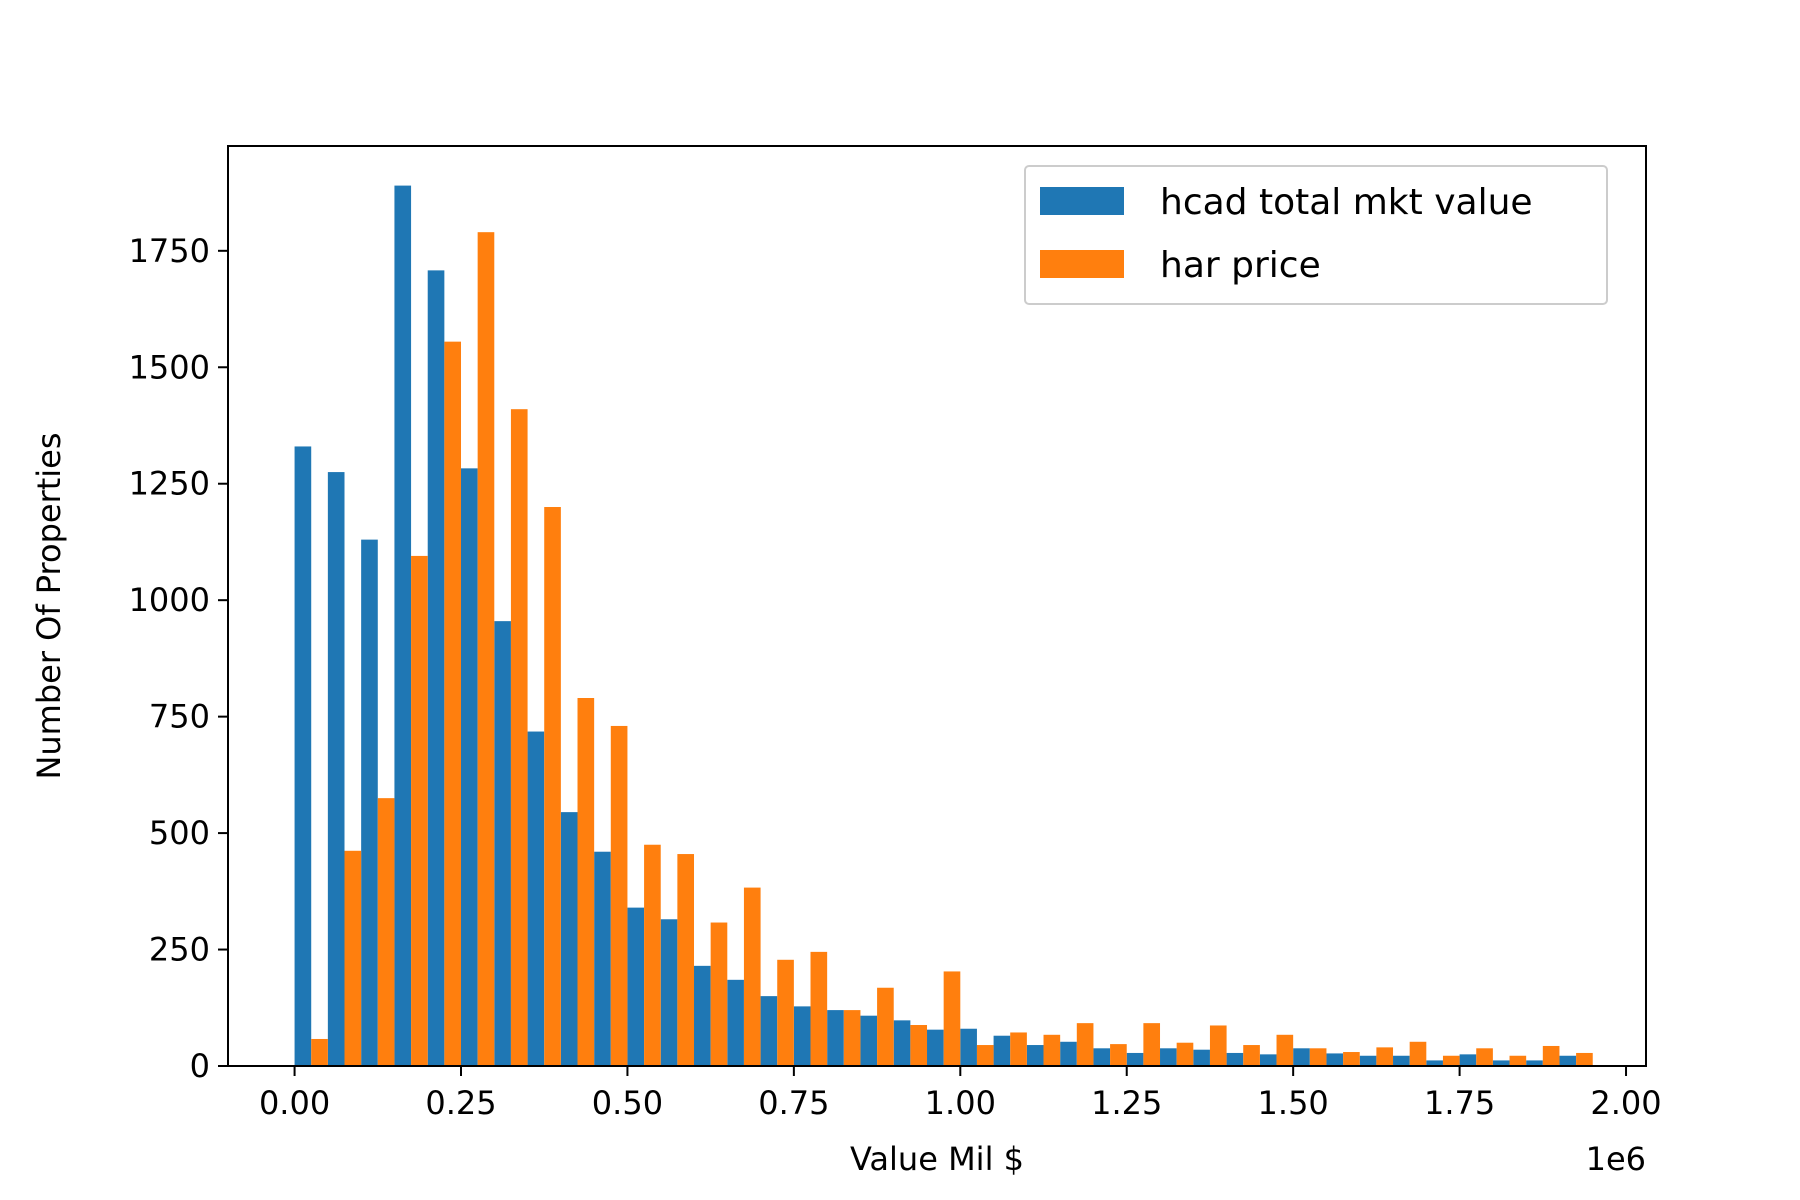 Image resolution: width=1800 pixels, height=1200 pixels. Describe the element at coordinates (1293, 1103) in the screenshot. I see `x-tick-label: 1.50` at that location.